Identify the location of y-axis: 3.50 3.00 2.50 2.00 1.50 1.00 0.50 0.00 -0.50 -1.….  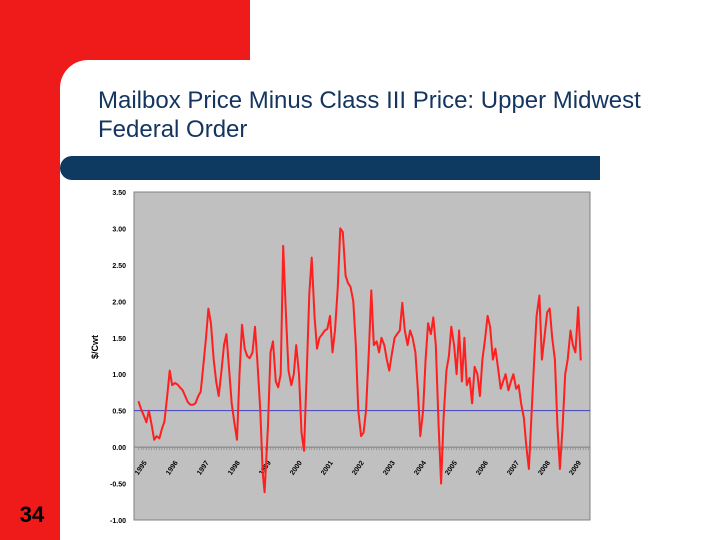
(118, 357).